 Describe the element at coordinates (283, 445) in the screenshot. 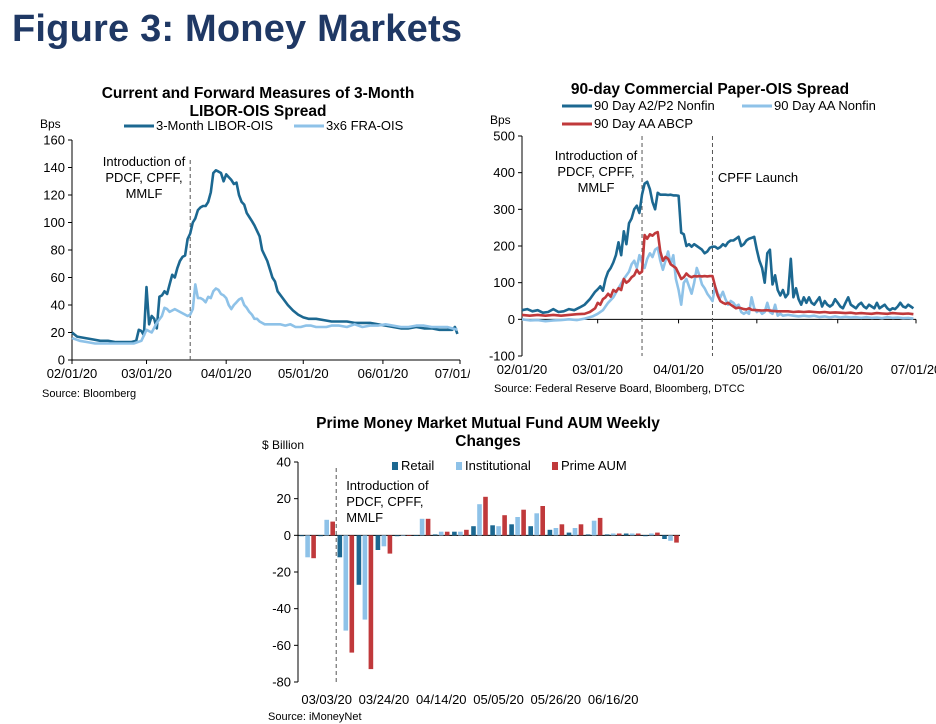

I see `y-axis-unit: $ Billion` at that location.